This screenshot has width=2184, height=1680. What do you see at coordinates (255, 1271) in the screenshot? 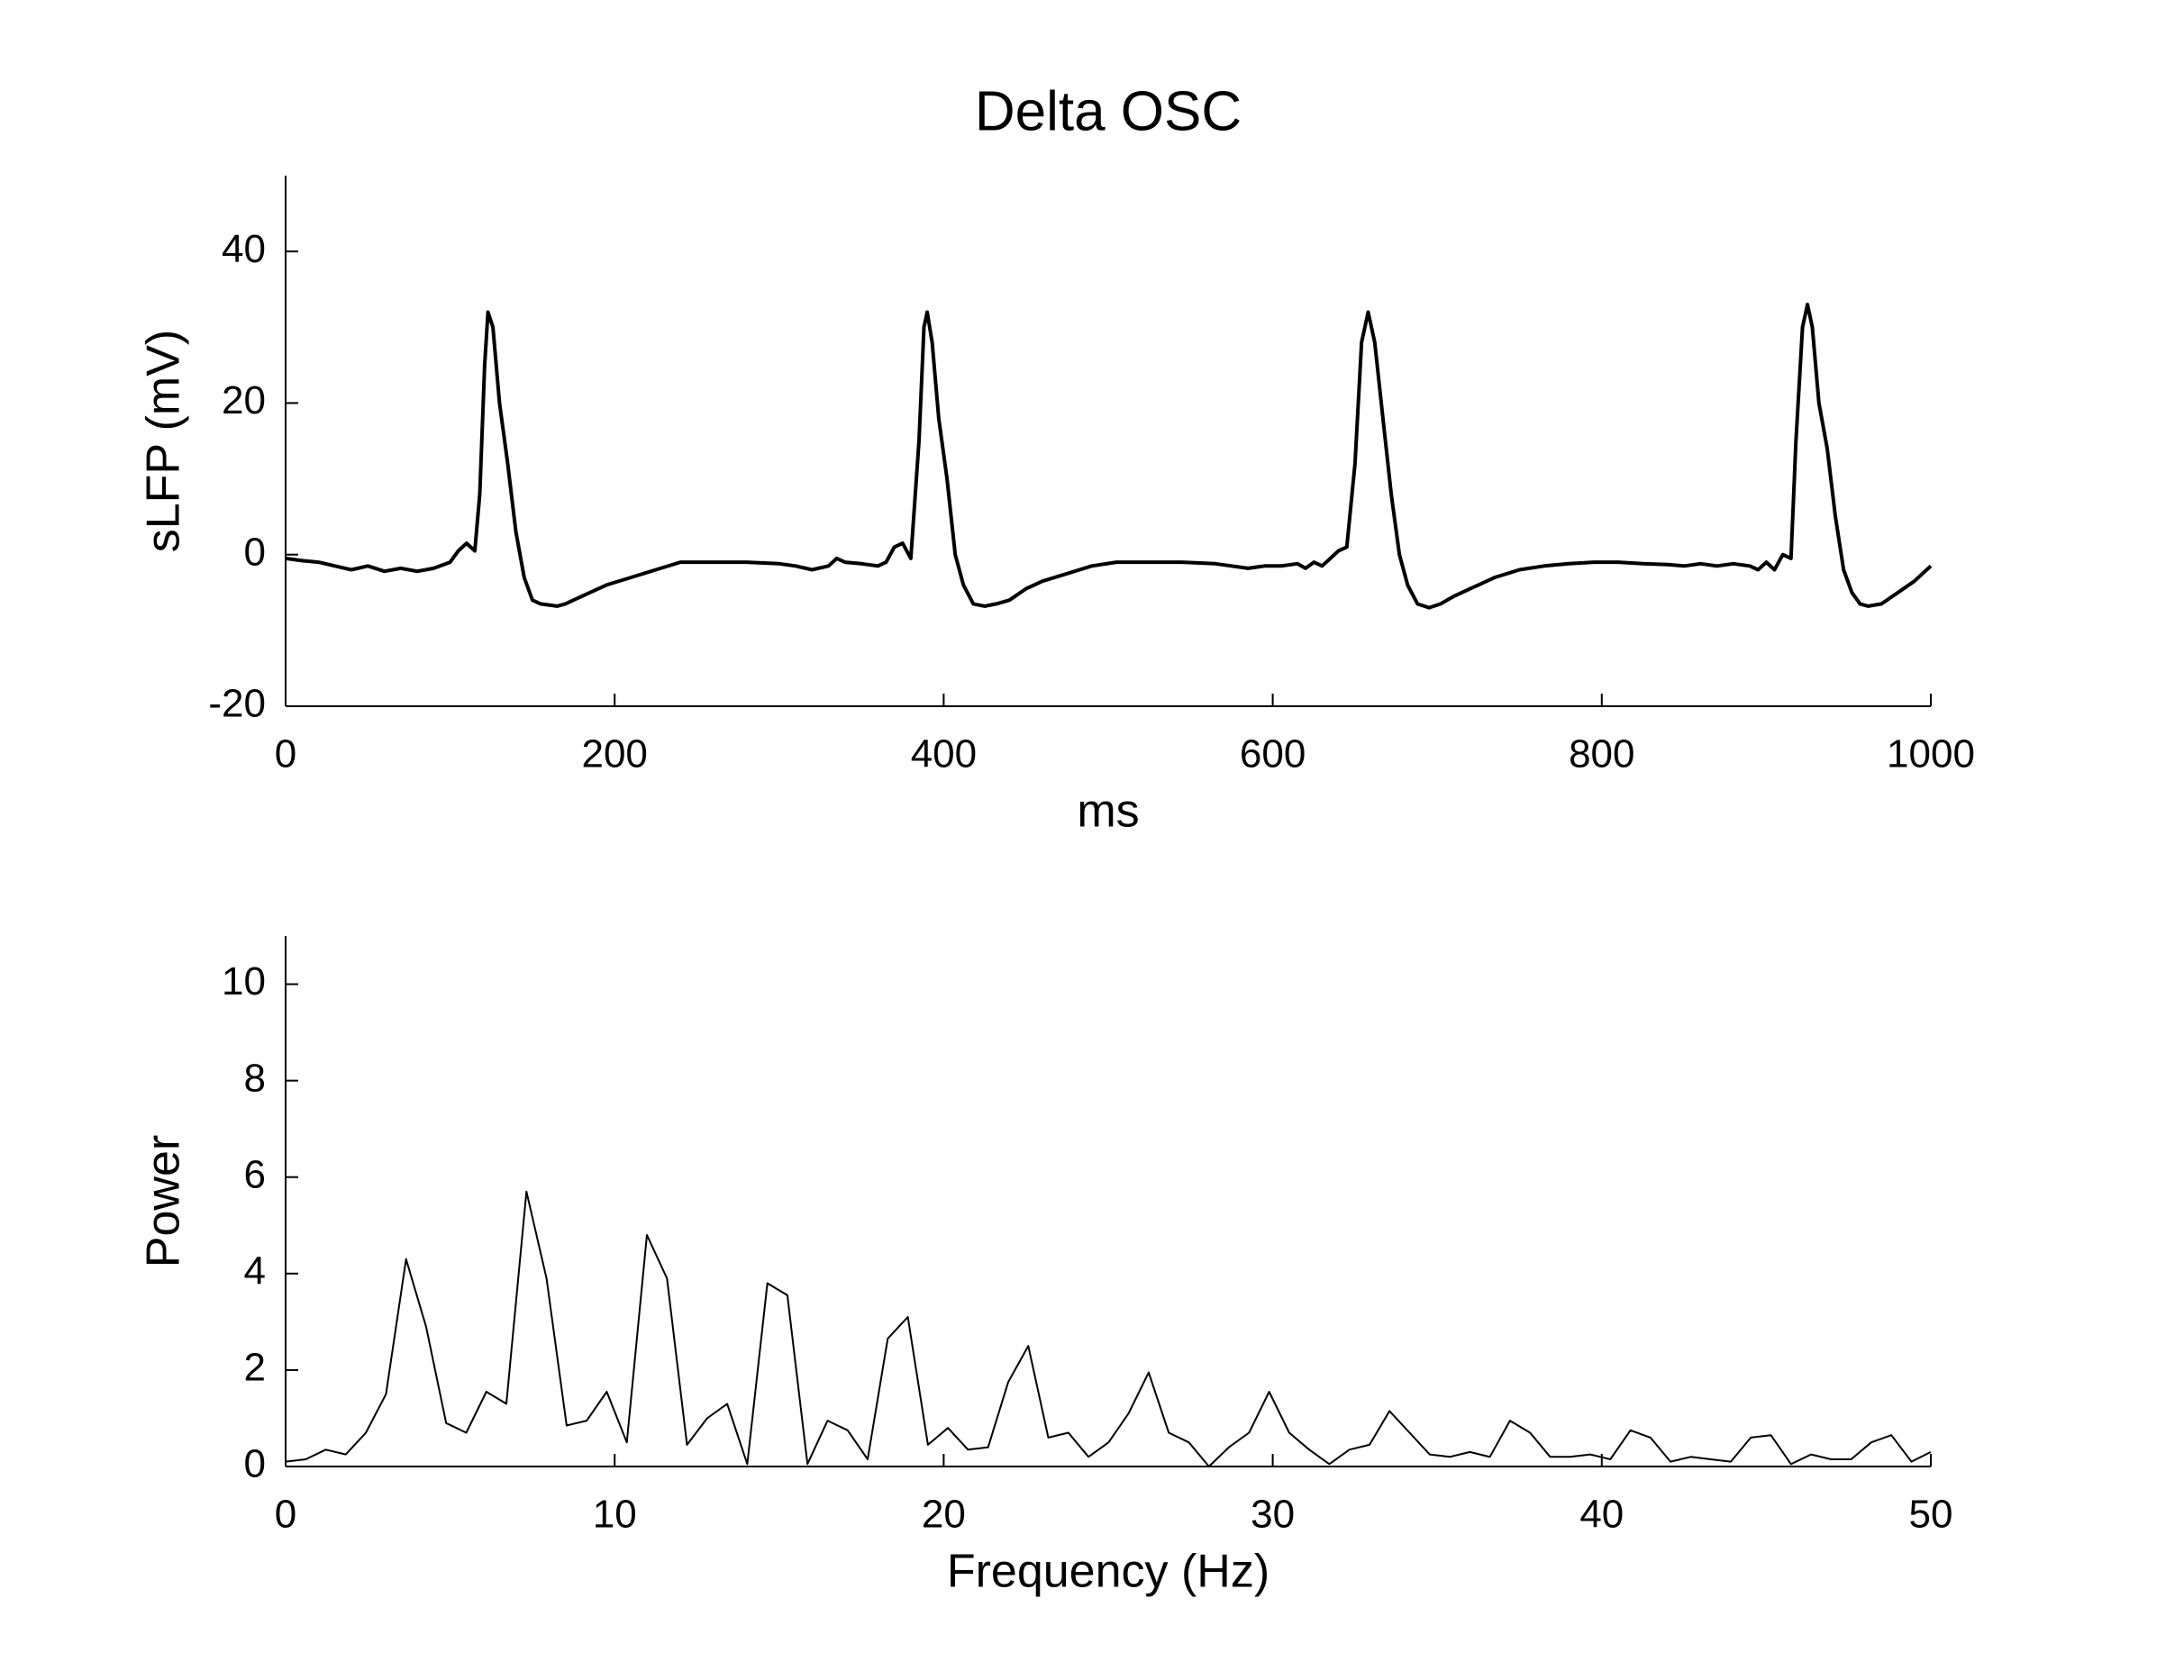
I see `y-tick-label: 4` at bounding box center [255, 1271].